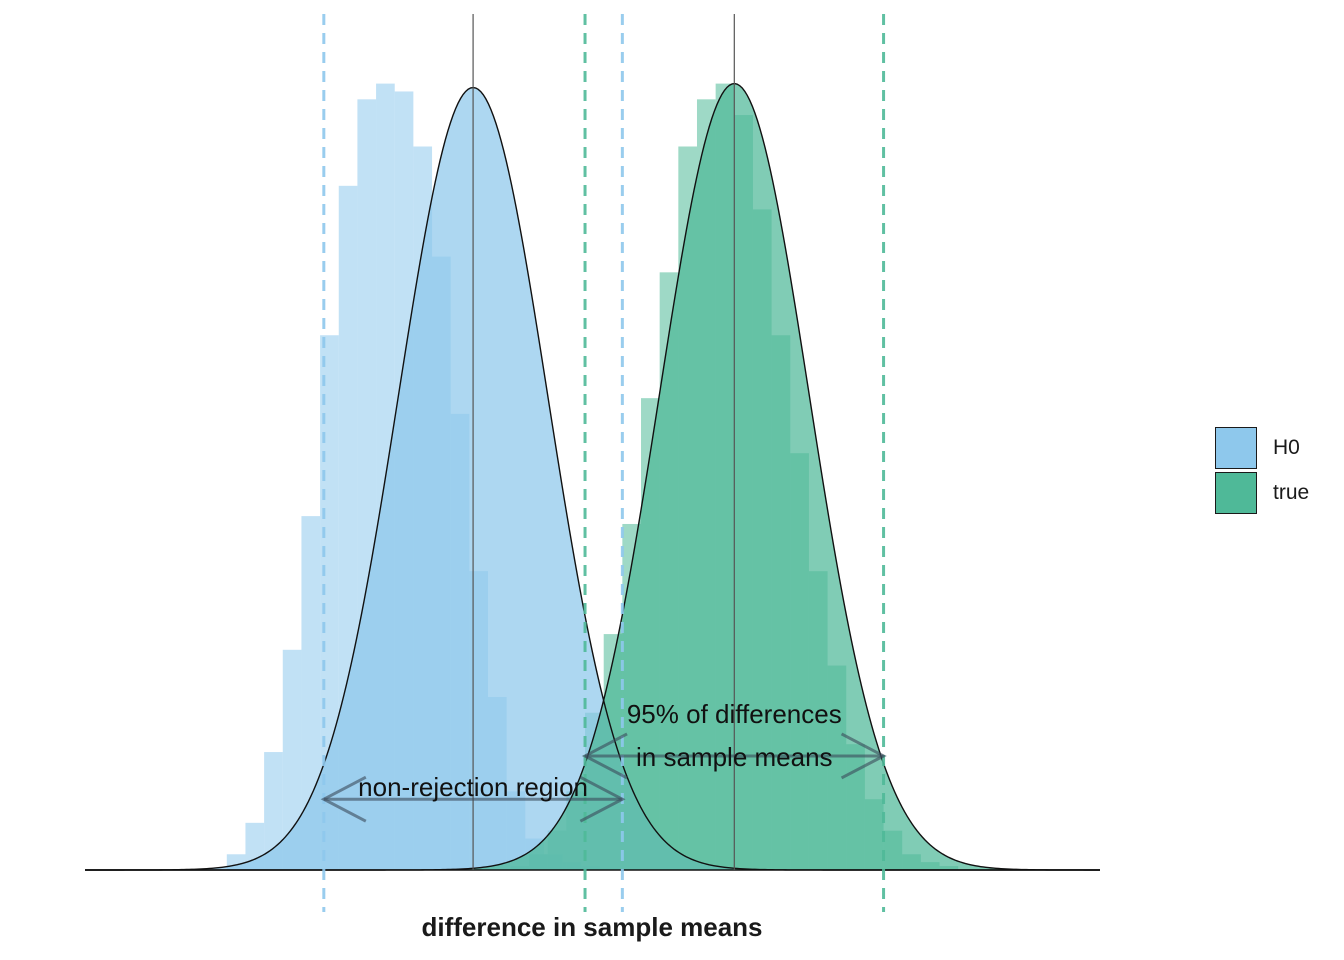  I want to click on legend-item-true: true, so click(1262, 492).